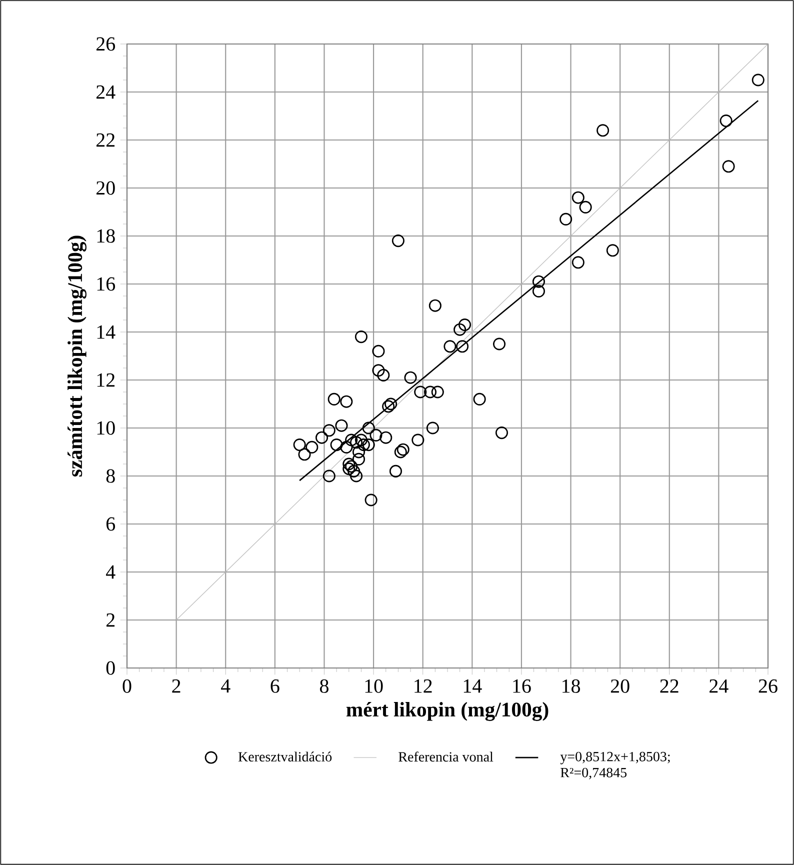 Image resolution: width=794 pixels, height=865 pixels. What do you see at coordinates (106, 380) in the screenshot?
I see `y-tick-label: 12` at bounding box center [106, 380].